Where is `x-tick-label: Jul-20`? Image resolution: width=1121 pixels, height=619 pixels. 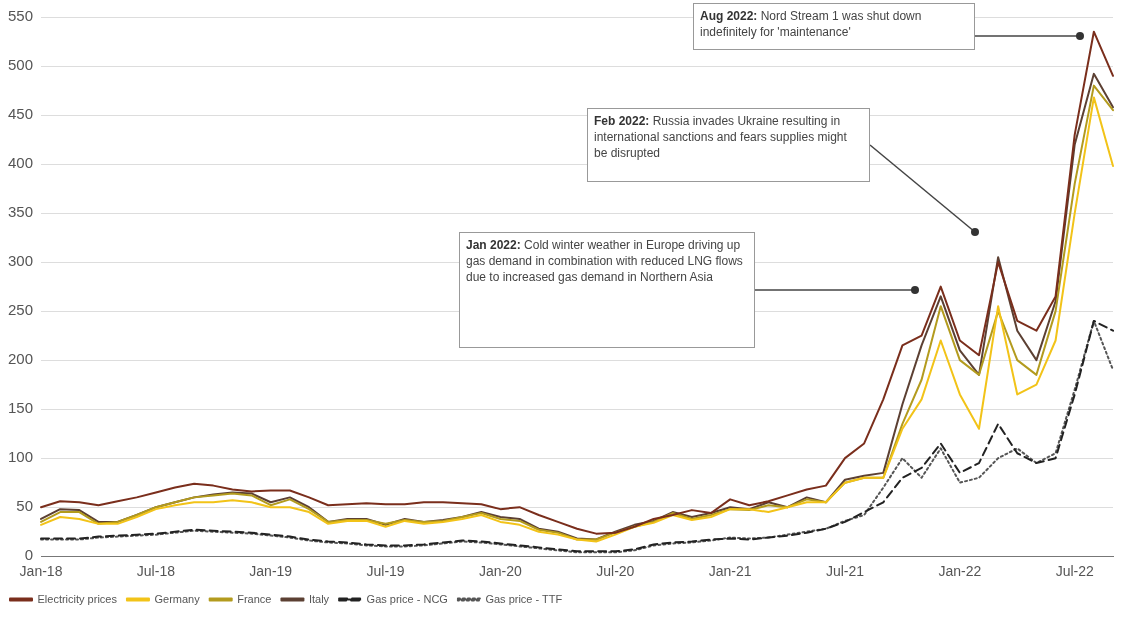 x-tick-label: Jul-20 is located at coordinates (615, 571).